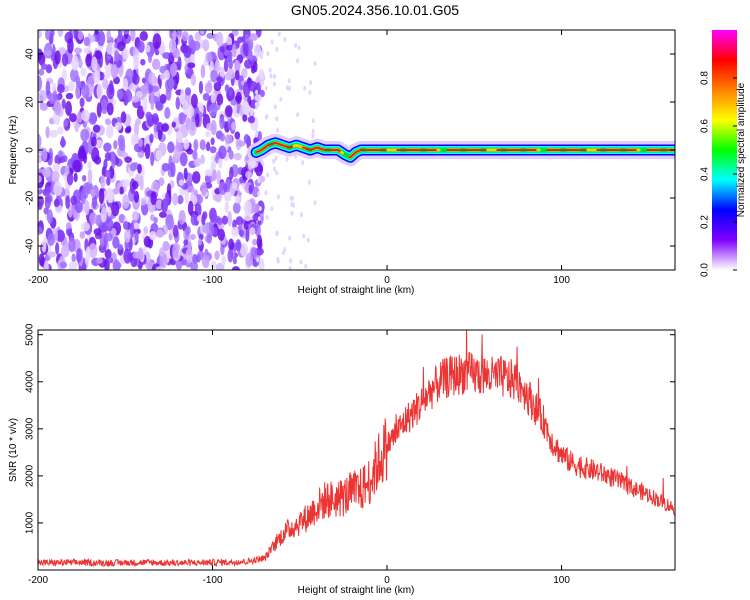 This screenshot has width=750, height=600. I want to click on y-tick-label: 0, so click(30, 150).